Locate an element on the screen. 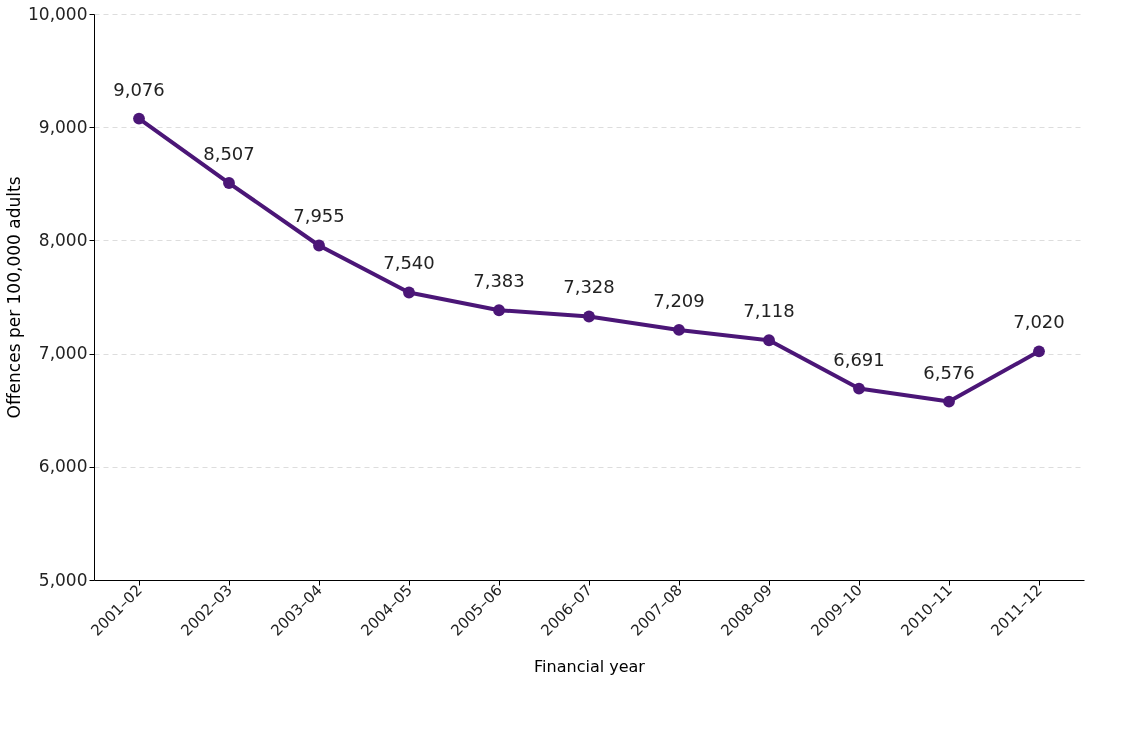 The image size is (1142, 740). y-tick-label: 8,000 is located at coordinates (63, 239).